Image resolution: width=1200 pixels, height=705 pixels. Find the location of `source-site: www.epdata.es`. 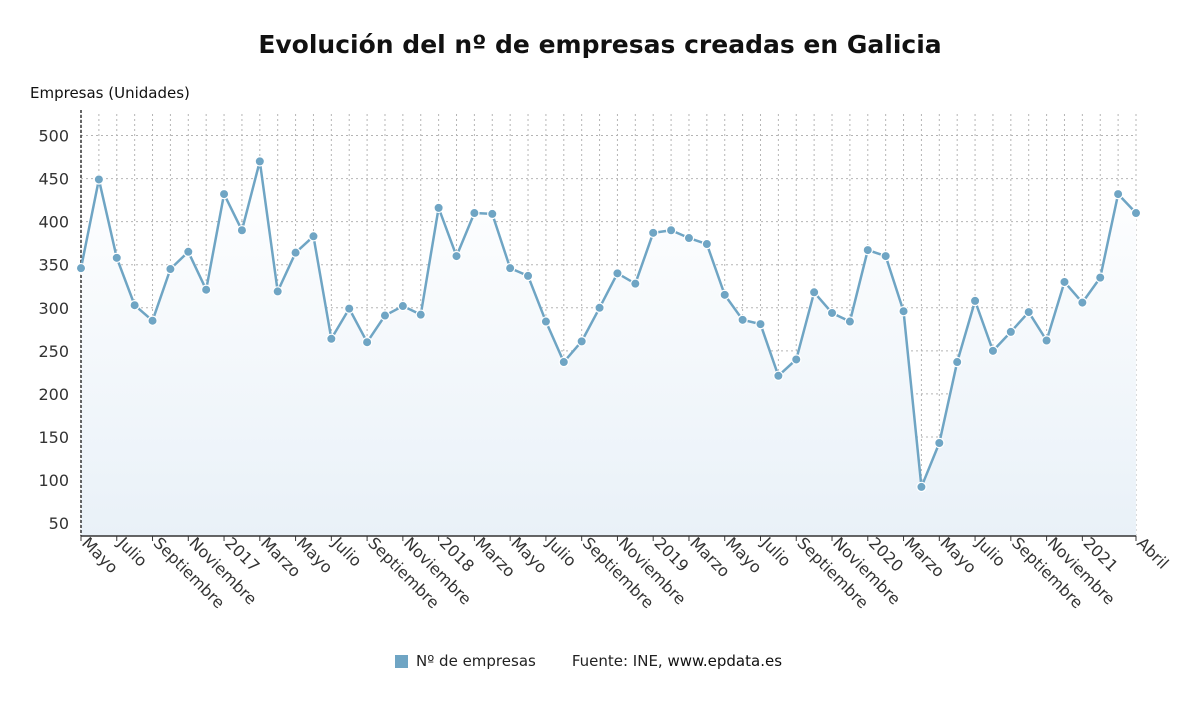

source-site: www.epdata.es is located at coordinates (725, 661).